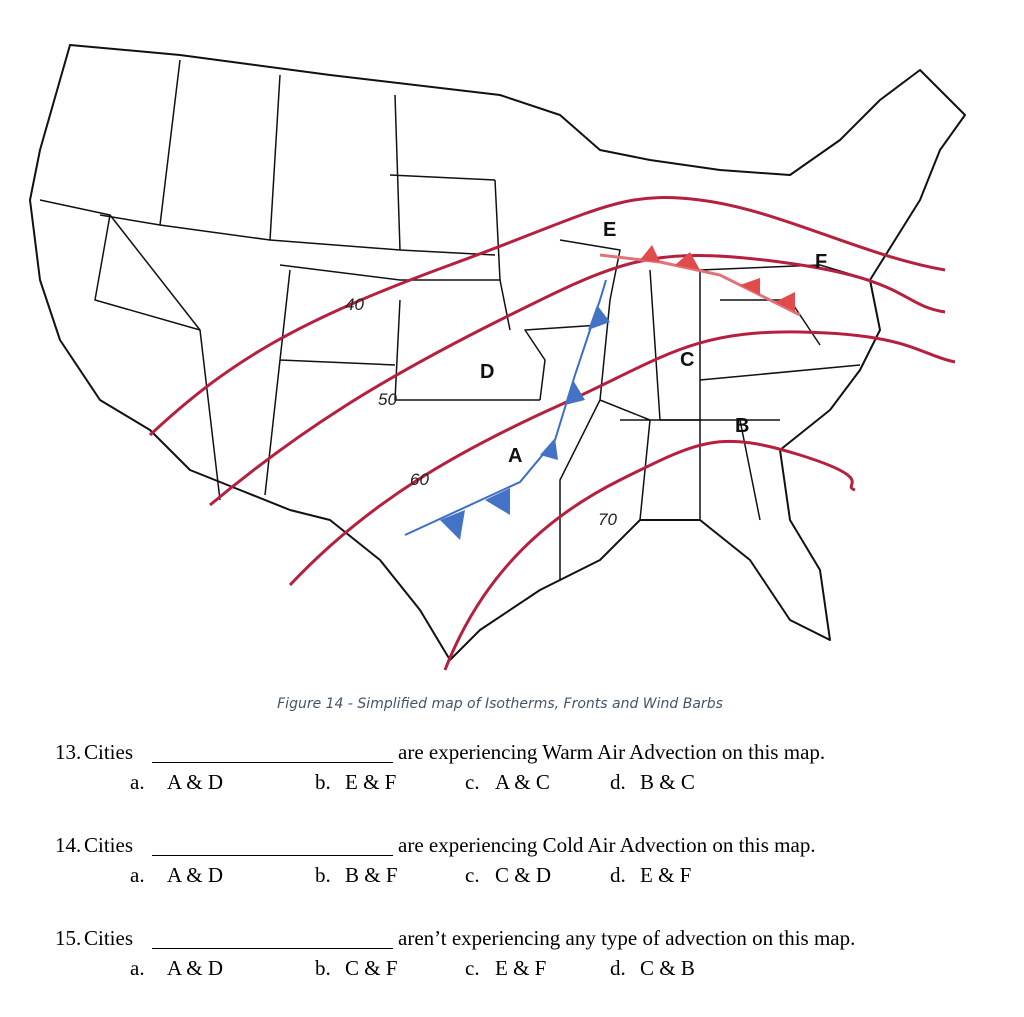  Describe the element at coordinates (687, 360) in the screenshot. I see `city-label: C` at that location.